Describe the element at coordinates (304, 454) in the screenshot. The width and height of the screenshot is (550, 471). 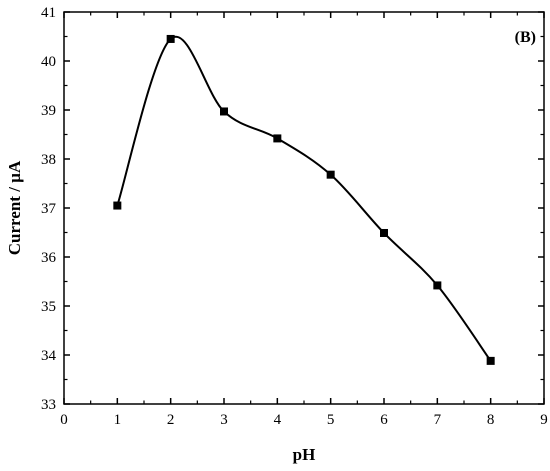
I see `x-axis-title: pH` at that location.